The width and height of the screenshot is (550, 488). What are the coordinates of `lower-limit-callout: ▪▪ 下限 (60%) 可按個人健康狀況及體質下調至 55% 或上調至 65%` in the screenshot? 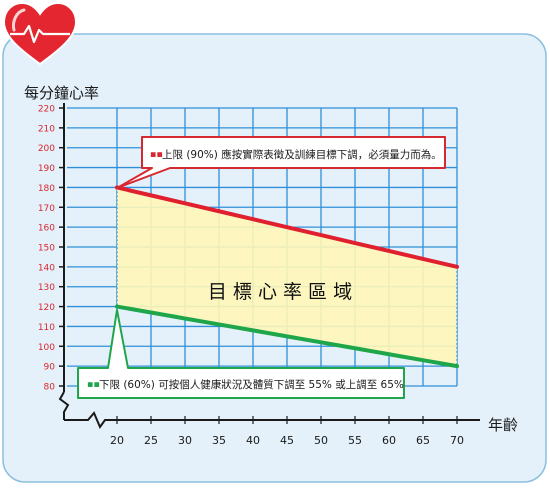 It's located at (241, 354).